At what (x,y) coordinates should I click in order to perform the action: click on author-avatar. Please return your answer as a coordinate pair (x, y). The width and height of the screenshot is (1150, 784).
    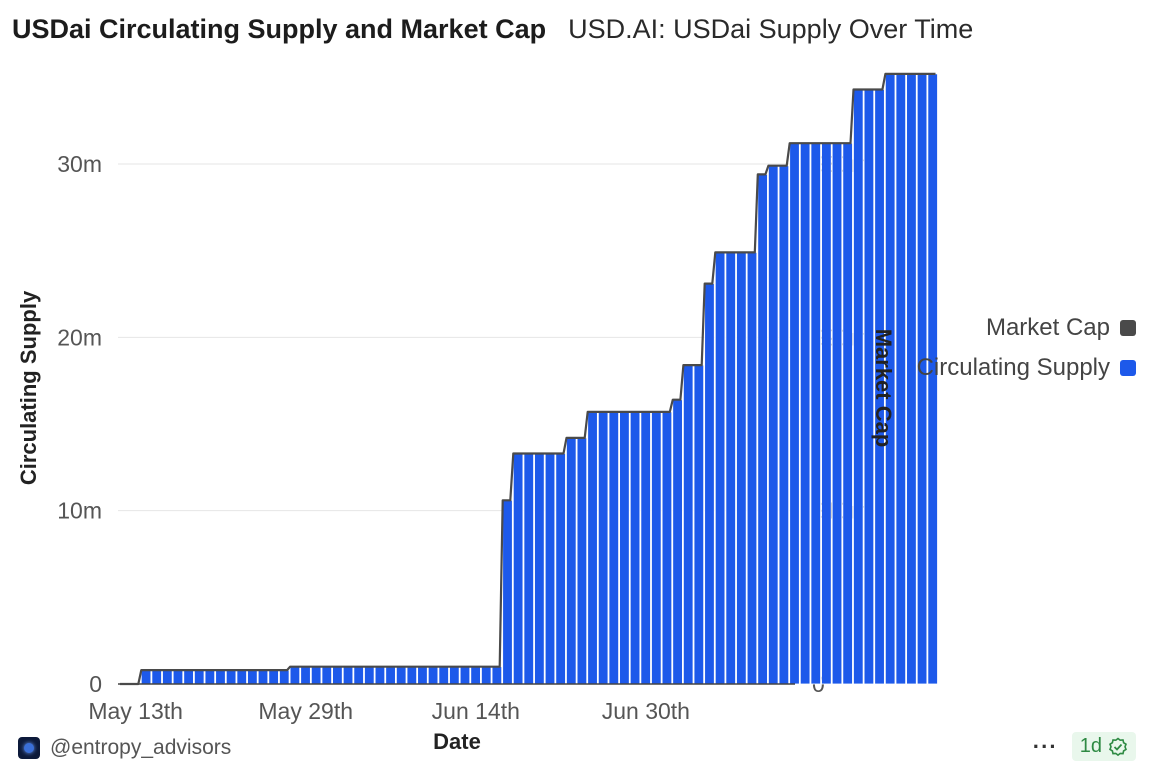
    Looking at the image, I should click on (29, 748).